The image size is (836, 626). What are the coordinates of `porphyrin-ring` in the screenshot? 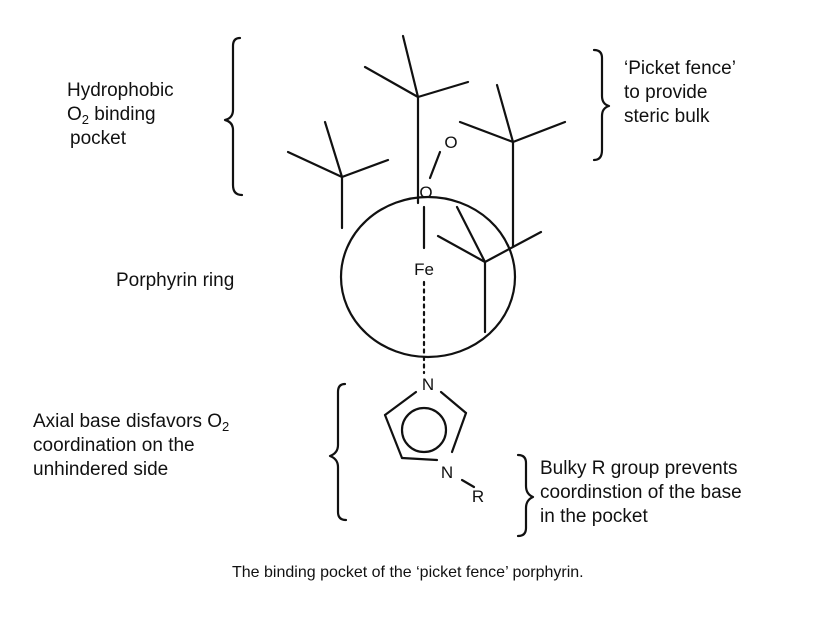 It's located at (428, 277).